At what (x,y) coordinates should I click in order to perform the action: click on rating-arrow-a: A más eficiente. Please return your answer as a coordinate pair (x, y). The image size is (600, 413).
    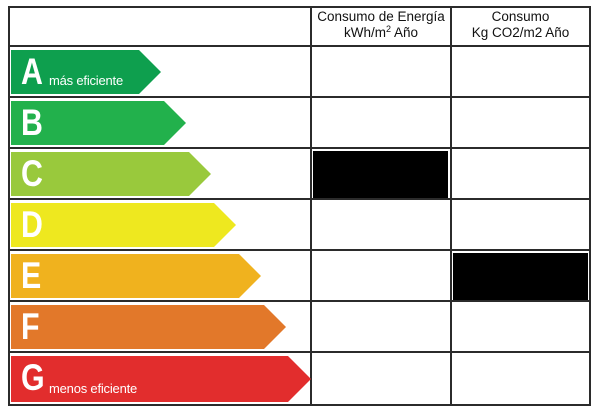
    Looking at the image, I should click on (86, 72).